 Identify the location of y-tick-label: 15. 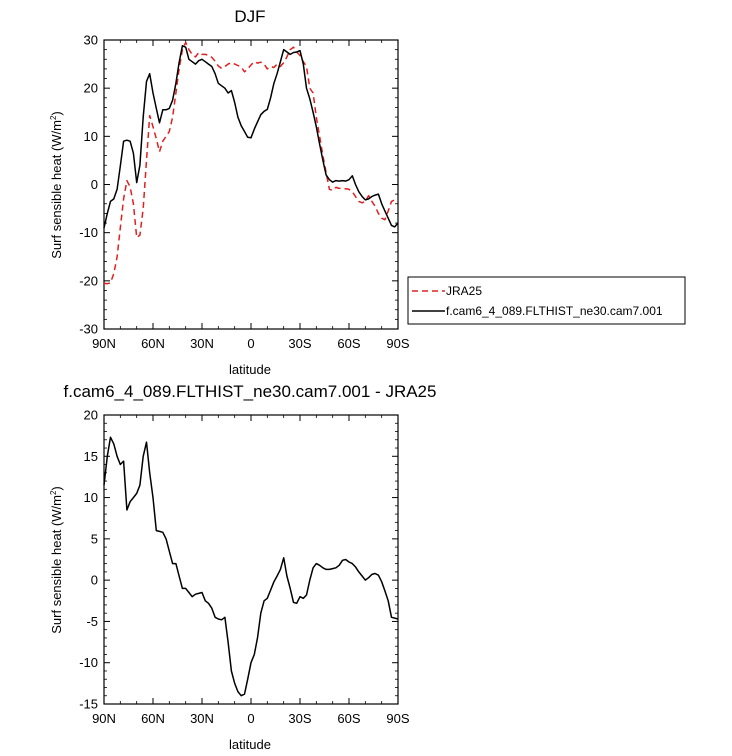
(91, 456).